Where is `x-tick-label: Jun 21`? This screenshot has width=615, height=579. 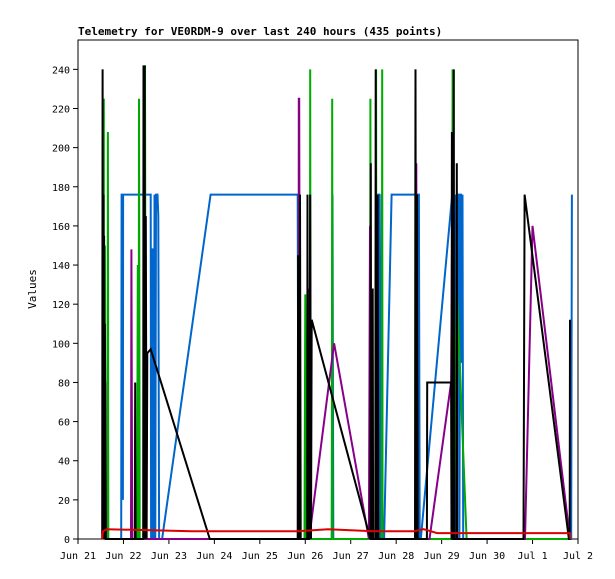 x-tick-label: Jun 21 is located at coordinates (78, 556).